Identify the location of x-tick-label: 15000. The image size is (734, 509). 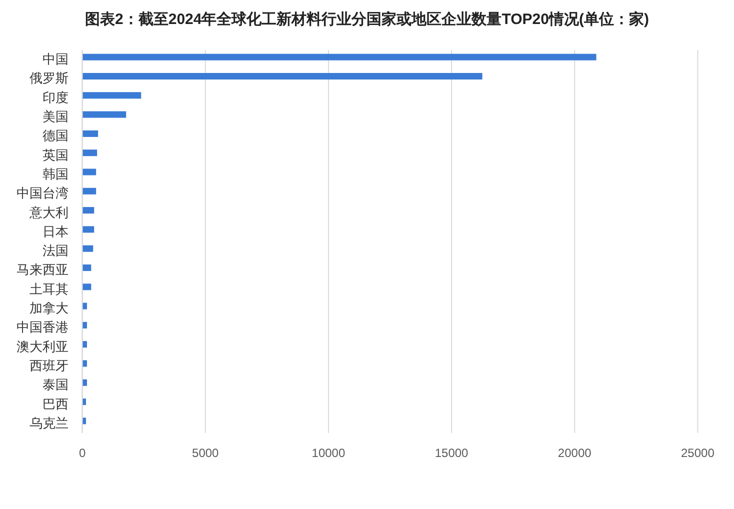
(451, 453).